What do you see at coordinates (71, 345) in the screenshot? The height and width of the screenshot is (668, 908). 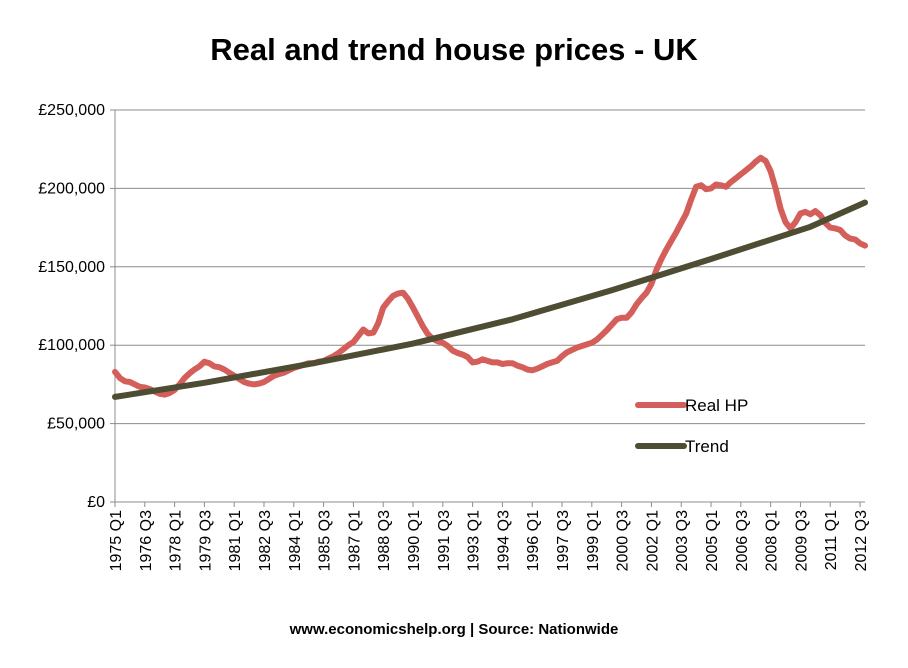 I see `y-tick-label: £100,000` at bounding box center [71, 345].